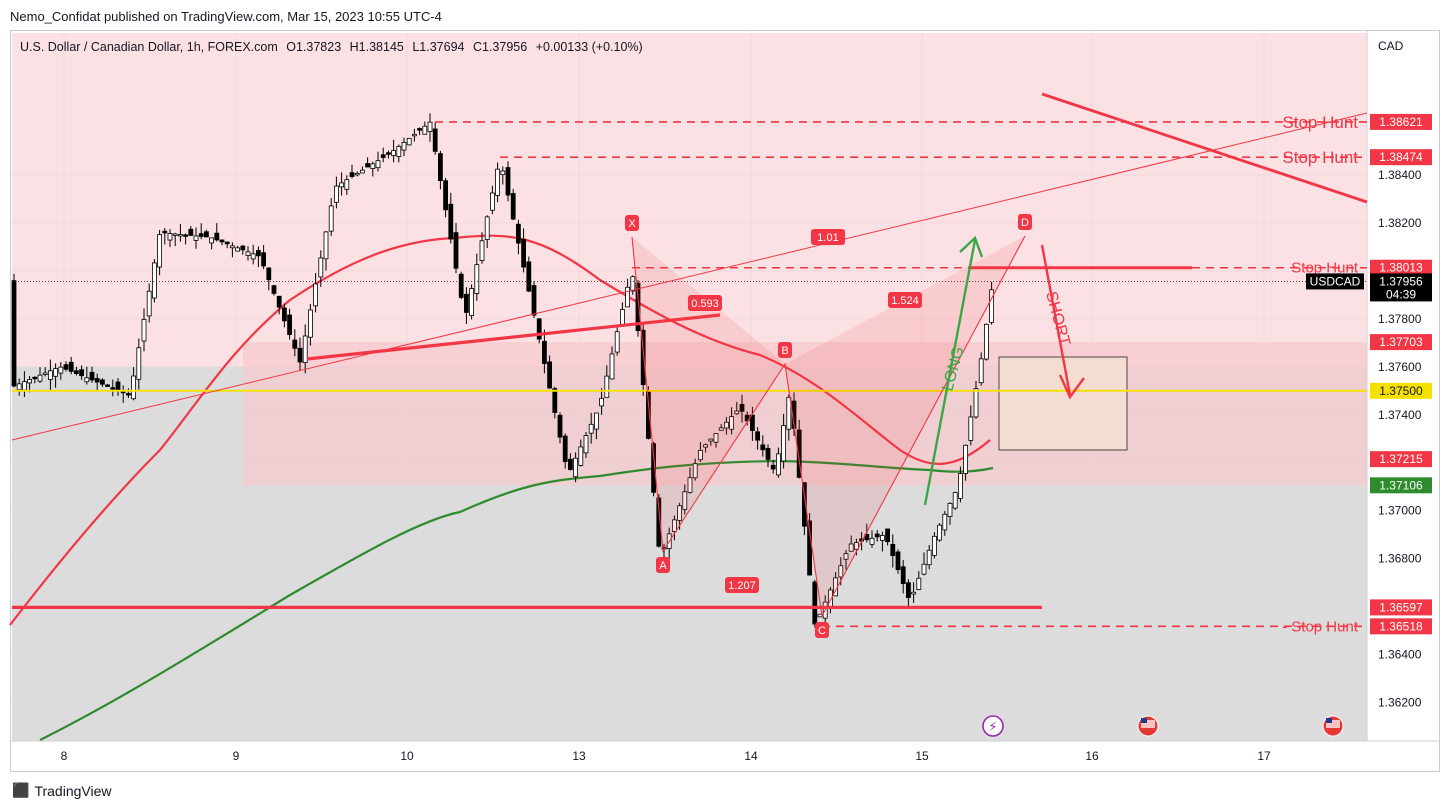  I want to click on price-axis-label: 1.37703, so click(1401, 342).